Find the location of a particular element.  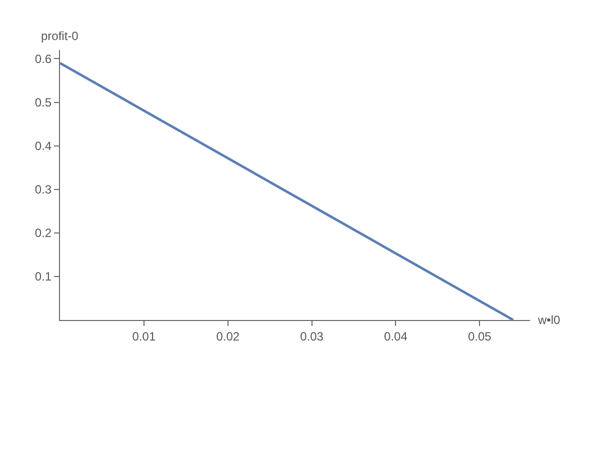

y-tick-label: 0.2 is located at coordinates (43, 233).